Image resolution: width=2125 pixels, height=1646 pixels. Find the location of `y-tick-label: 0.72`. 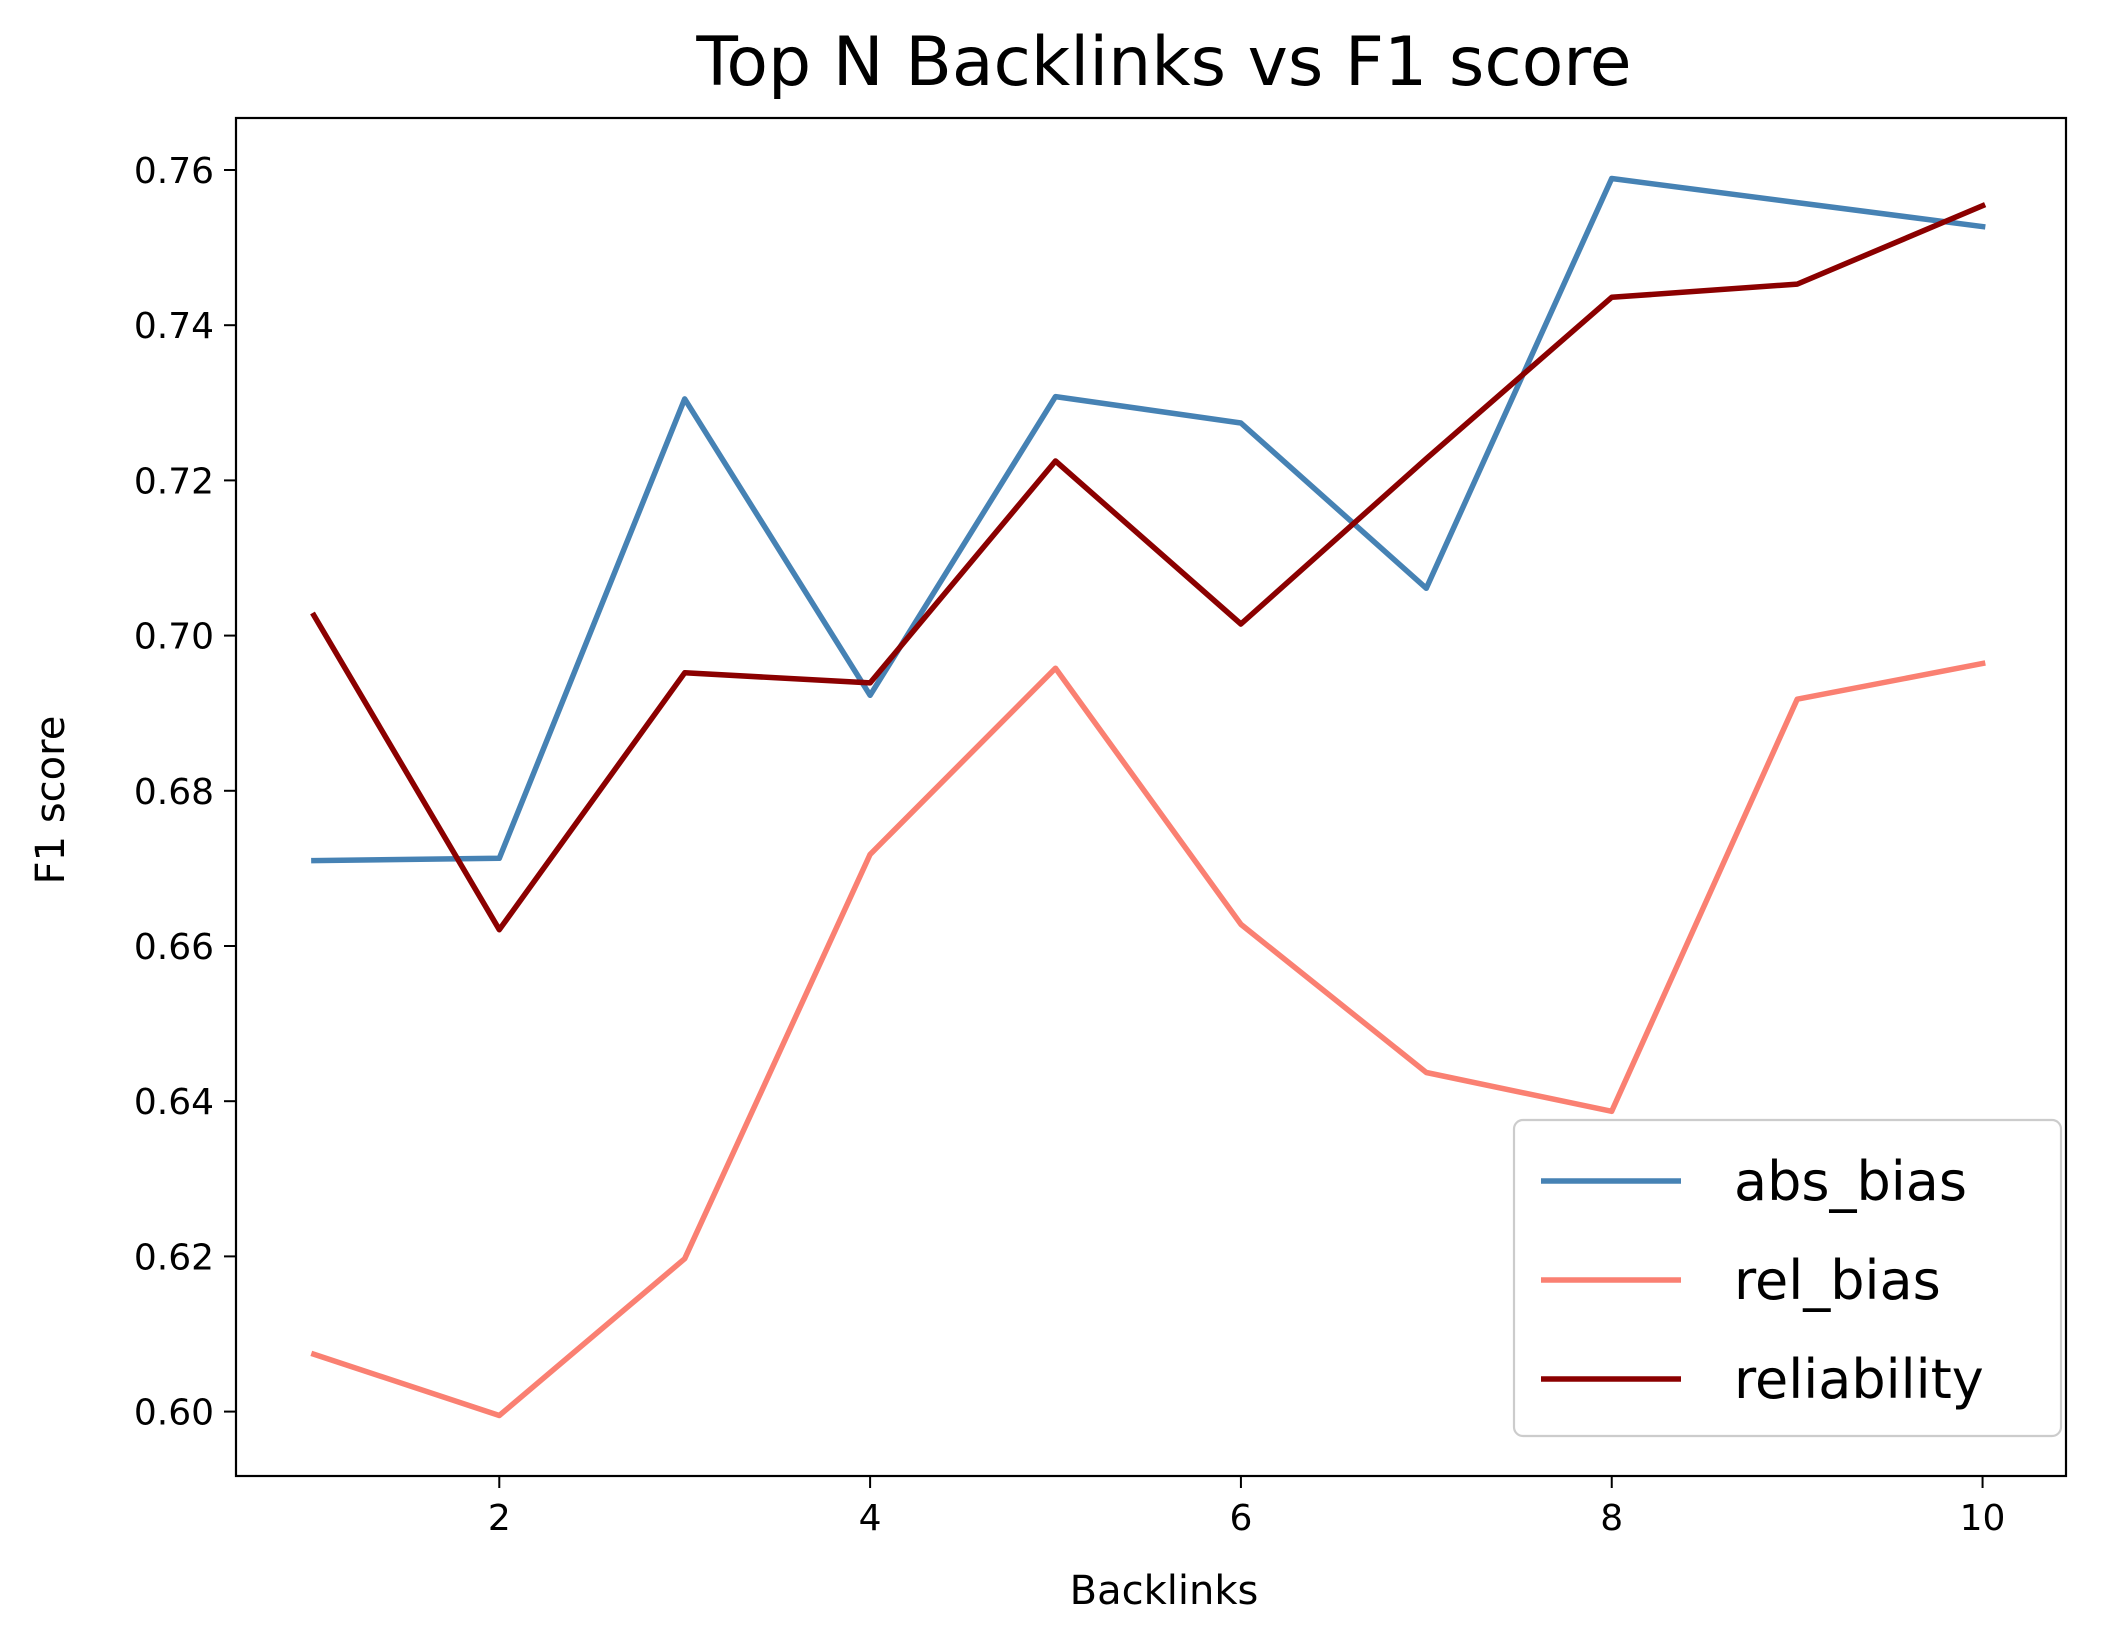

y-tick-label: 0.72 is located at coordinates (174, 481).